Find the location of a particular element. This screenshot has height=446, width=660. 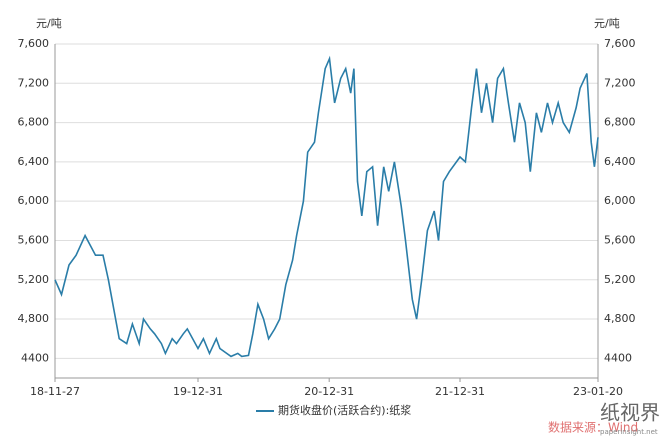

y2-unit: 元/吨 is located at coordinates (607, 23).